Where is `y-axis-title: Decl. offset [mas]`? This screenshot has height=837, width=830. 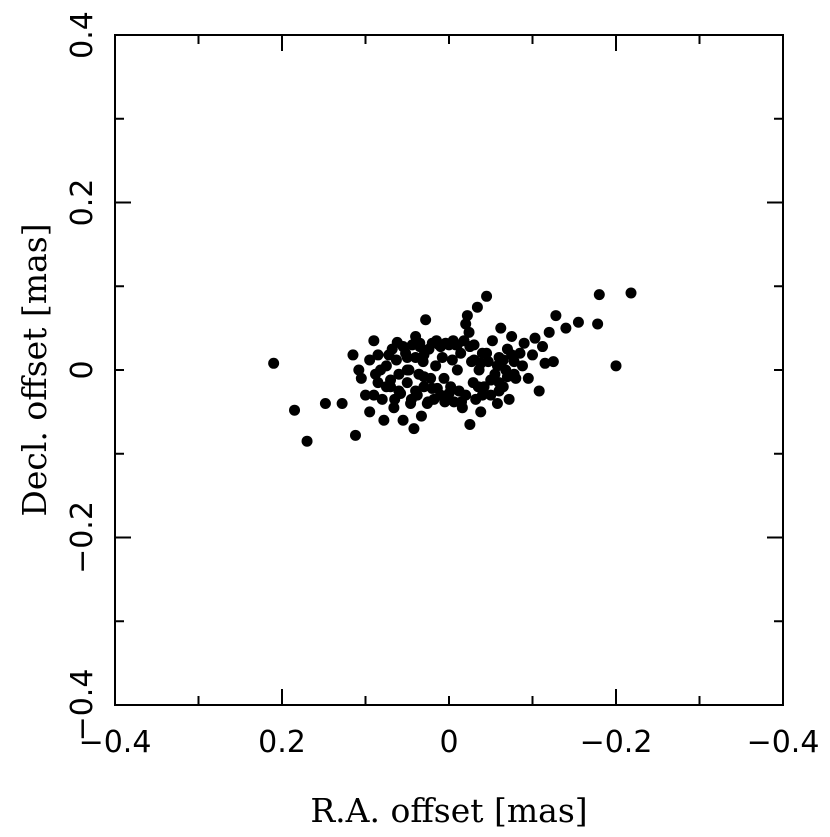 y-axis-title: Decl. offset [mas] is located at coordinates (34, 369).